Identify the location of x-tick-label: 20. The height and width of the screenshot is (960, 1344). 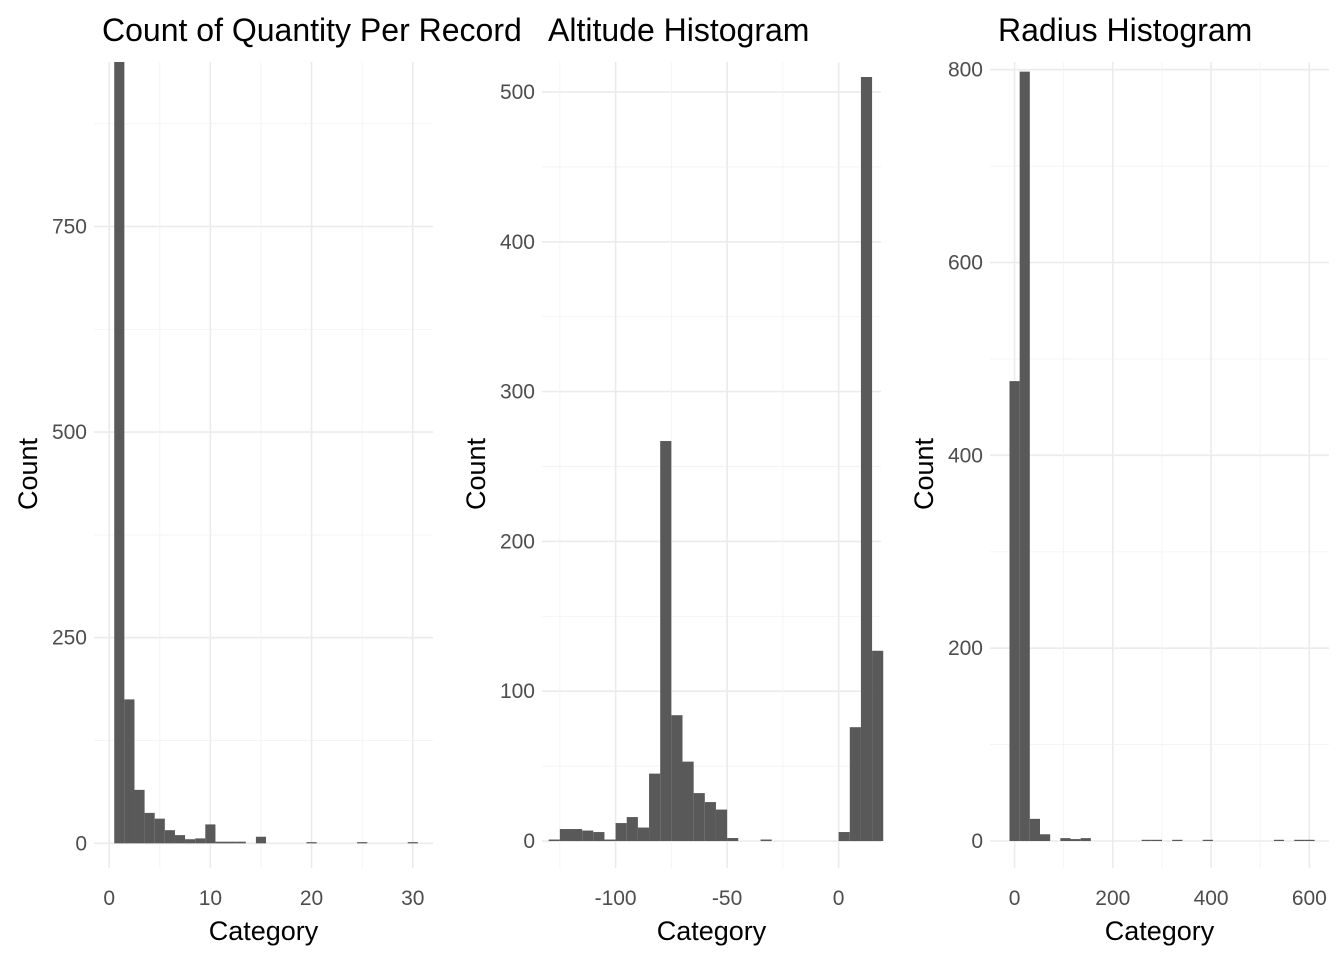
(311, 898).